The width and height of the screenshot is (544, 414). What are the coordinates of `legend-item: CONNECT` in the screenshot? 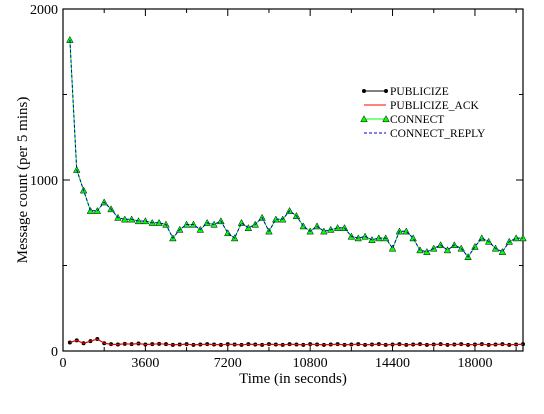 It's located at (402, 120).